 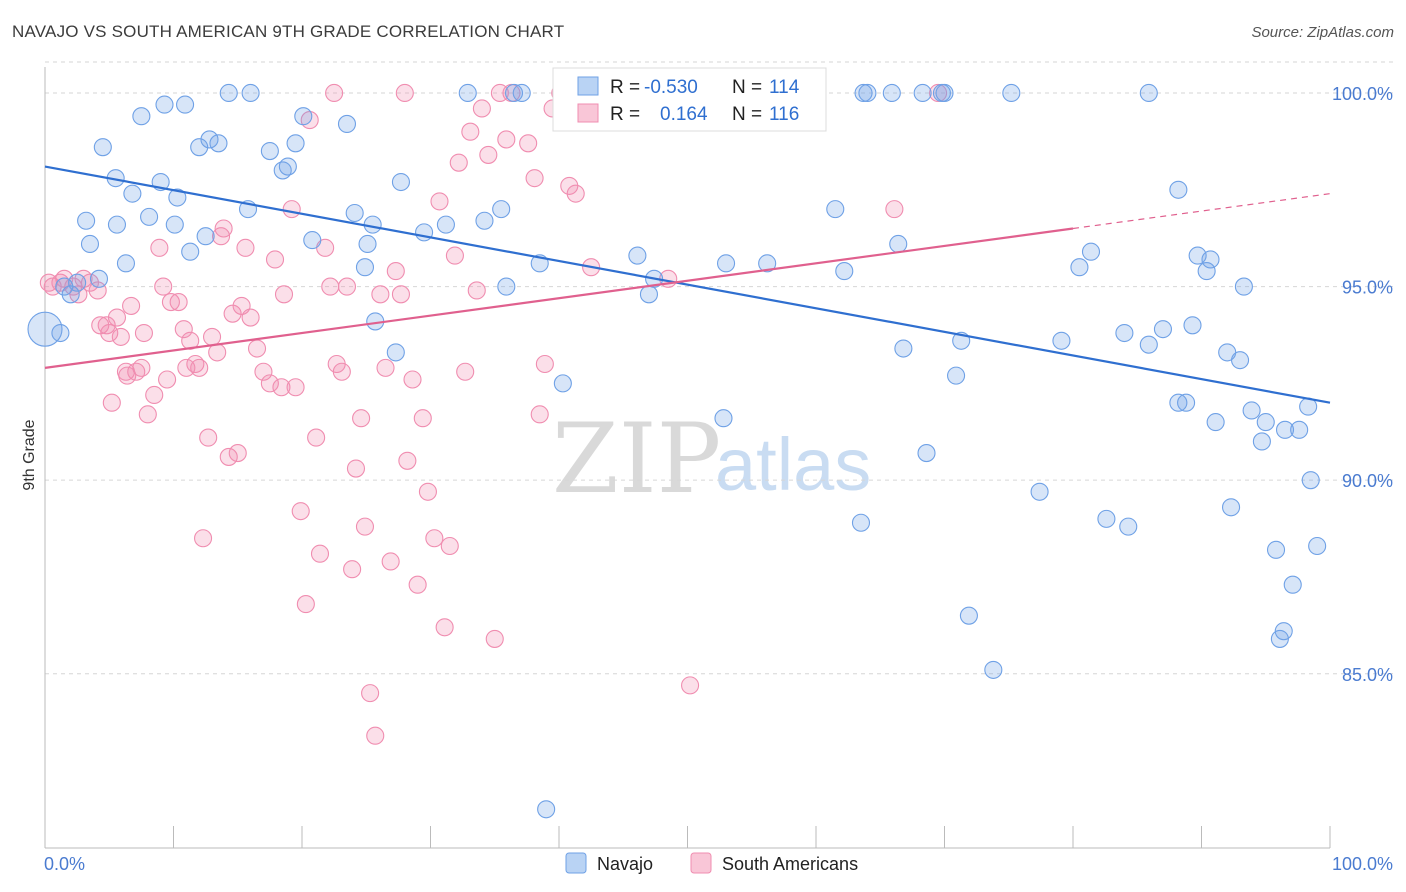 I want to click on legend: Navajo South Americans, so click(x=711, y=863).